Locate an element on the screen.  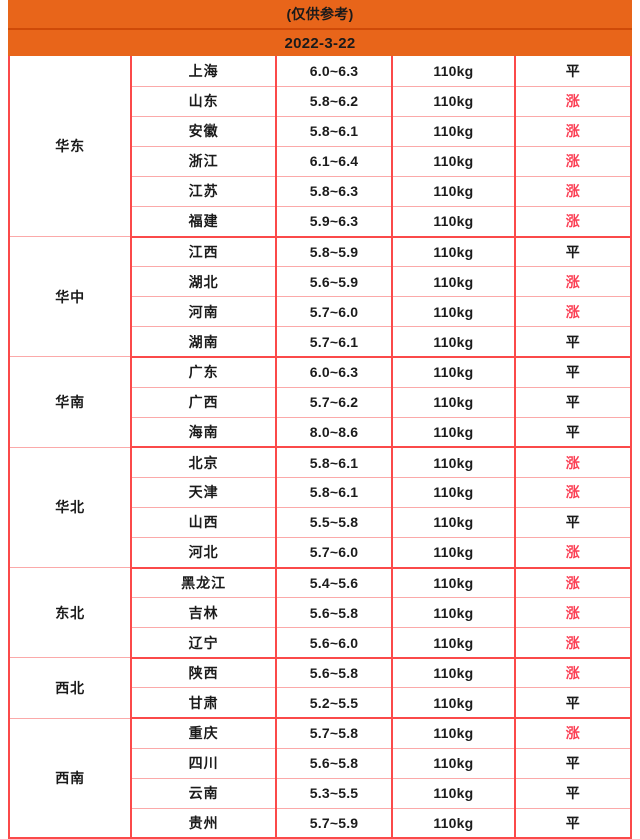
price-cell: 5.4~5.6 is located at coordinates (334, 583).